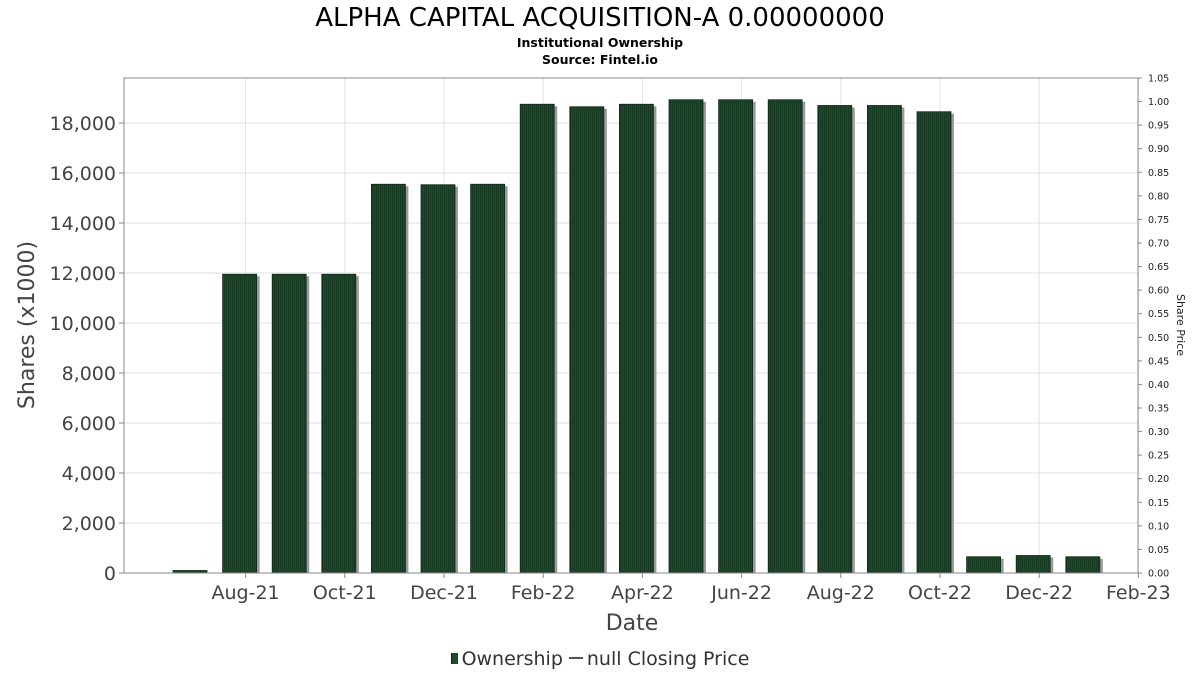 The width and height of the screenshot is (1200, 675). I want to click on chart-title: ALPHA CAPITAL ACQUISITION-A 0.00000000, so click(600, 18).